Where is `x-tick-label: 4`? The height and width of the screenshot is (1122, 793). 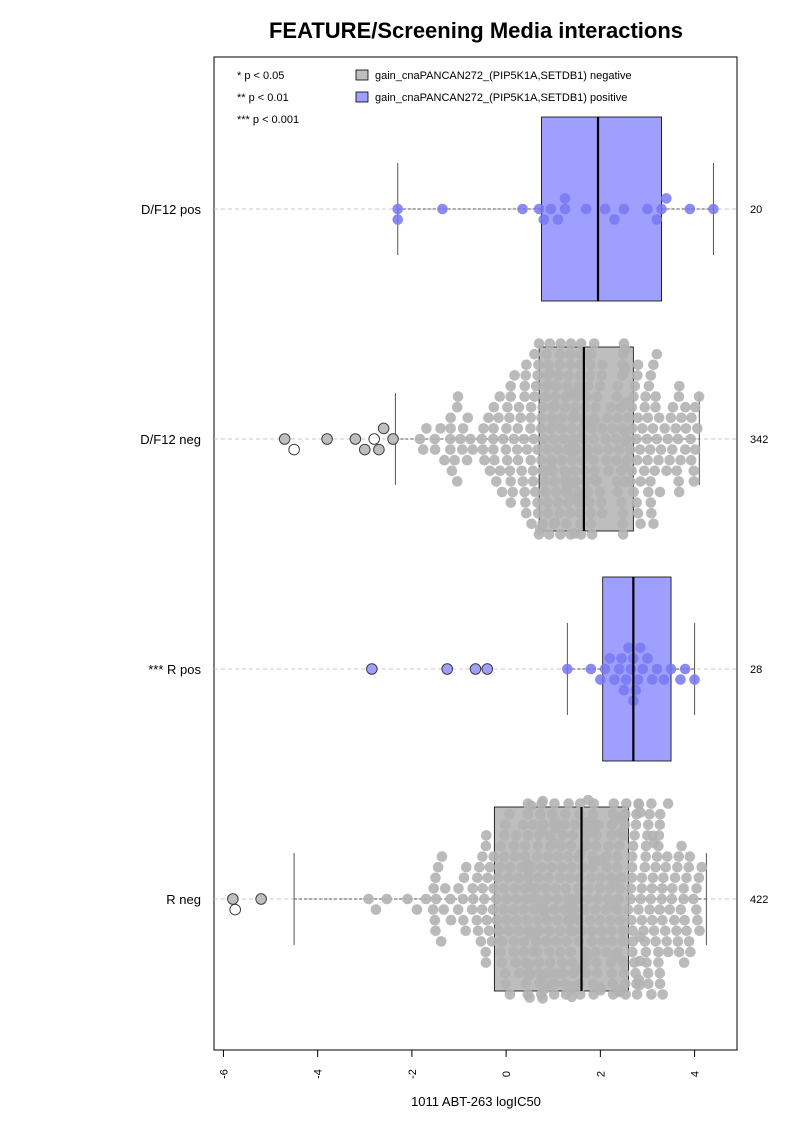 x-tick-label: 4 is located at coordinates (696, 1074).